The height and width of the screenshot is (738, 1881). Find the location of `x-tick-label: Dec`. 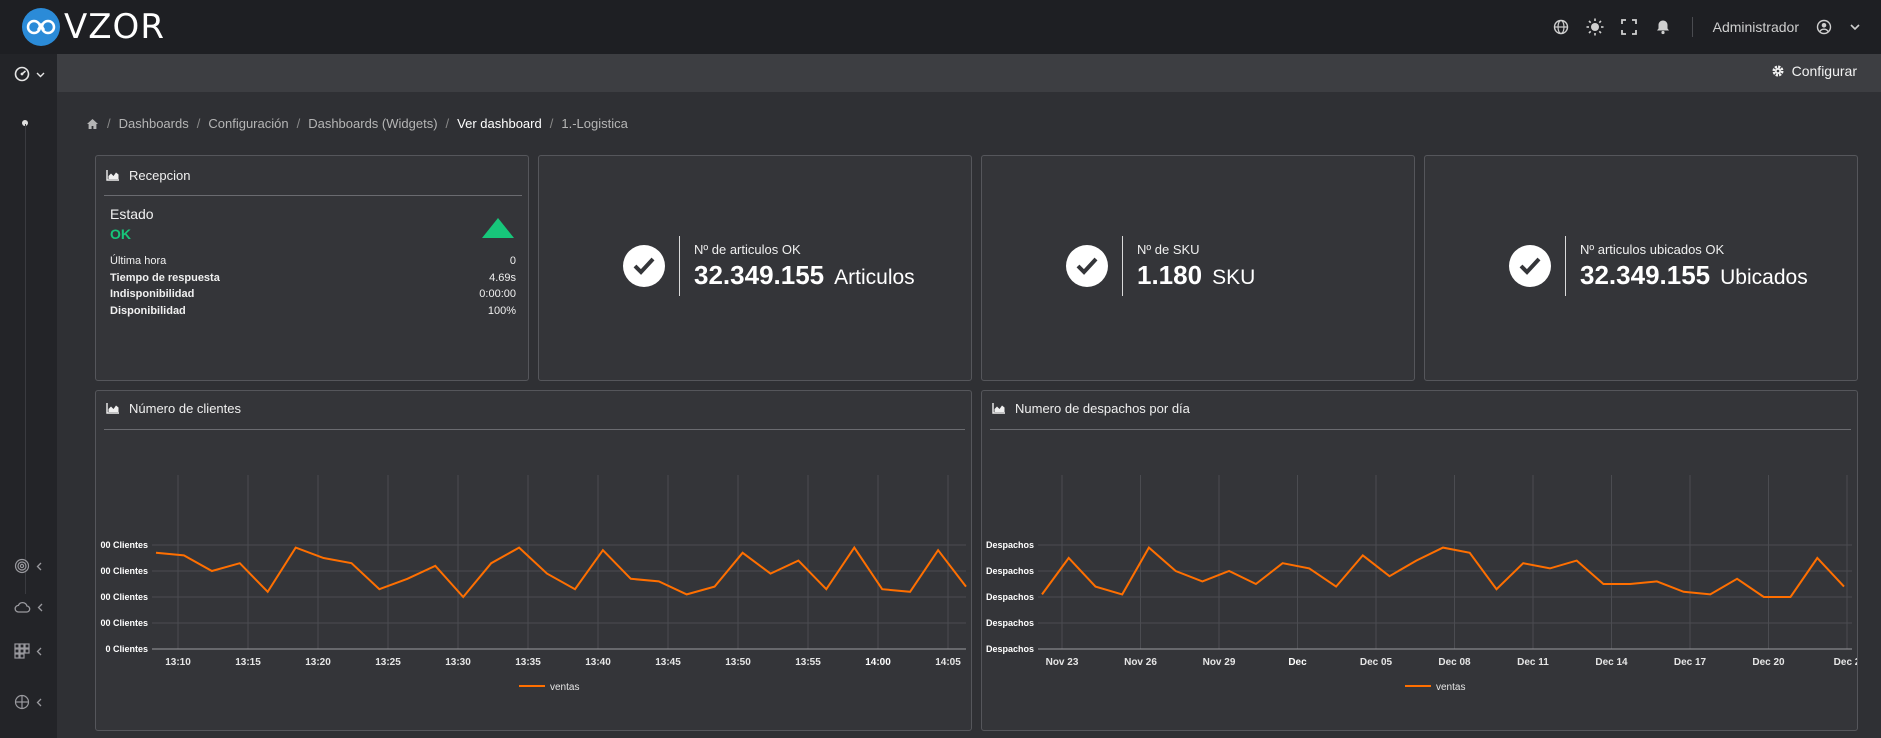

x-tick-label: Dec is located at coordinates (1297, 662).